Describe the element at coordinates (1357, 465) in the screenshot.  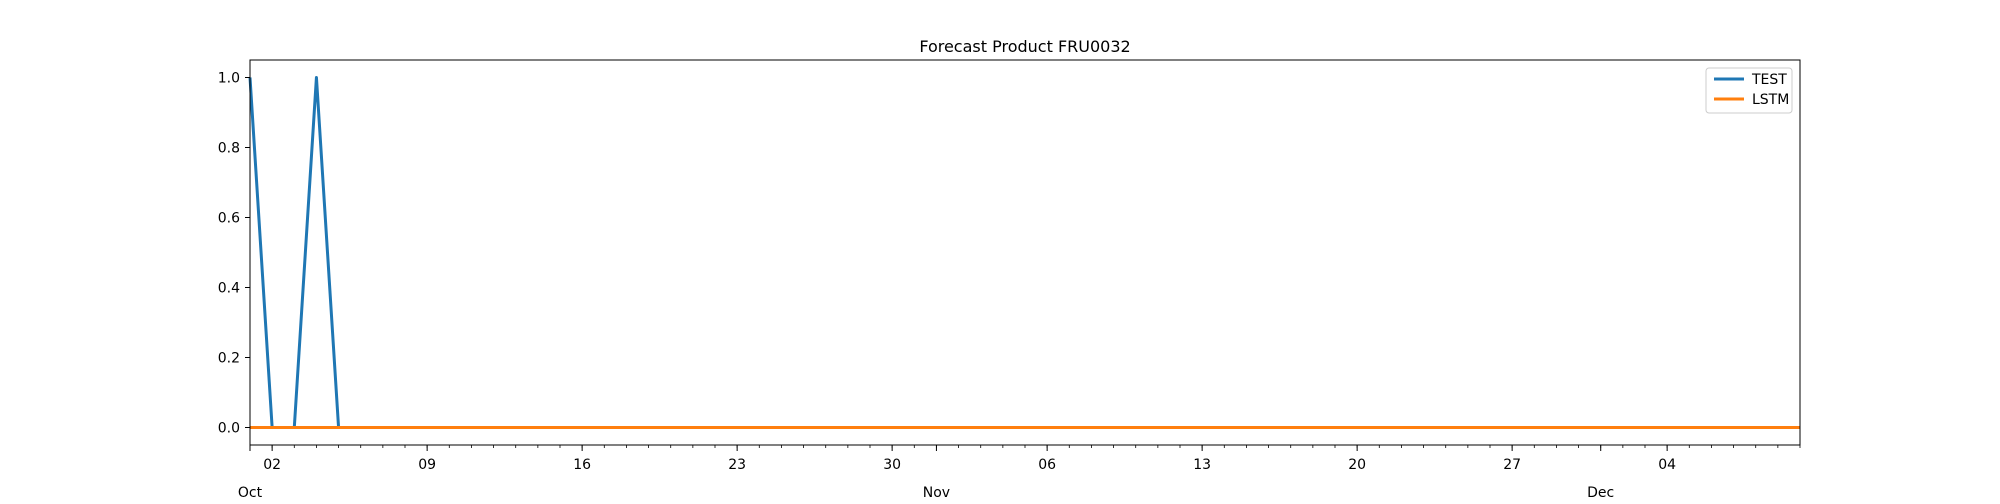
I see `x-tick-label: 20` at that location.